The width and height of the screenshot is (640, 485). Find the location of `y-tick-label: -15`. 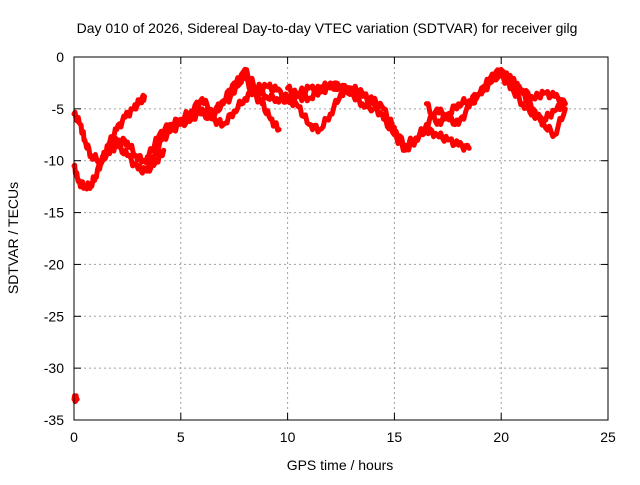

y-tick-label: -15 is located at coordinates (54, 213).